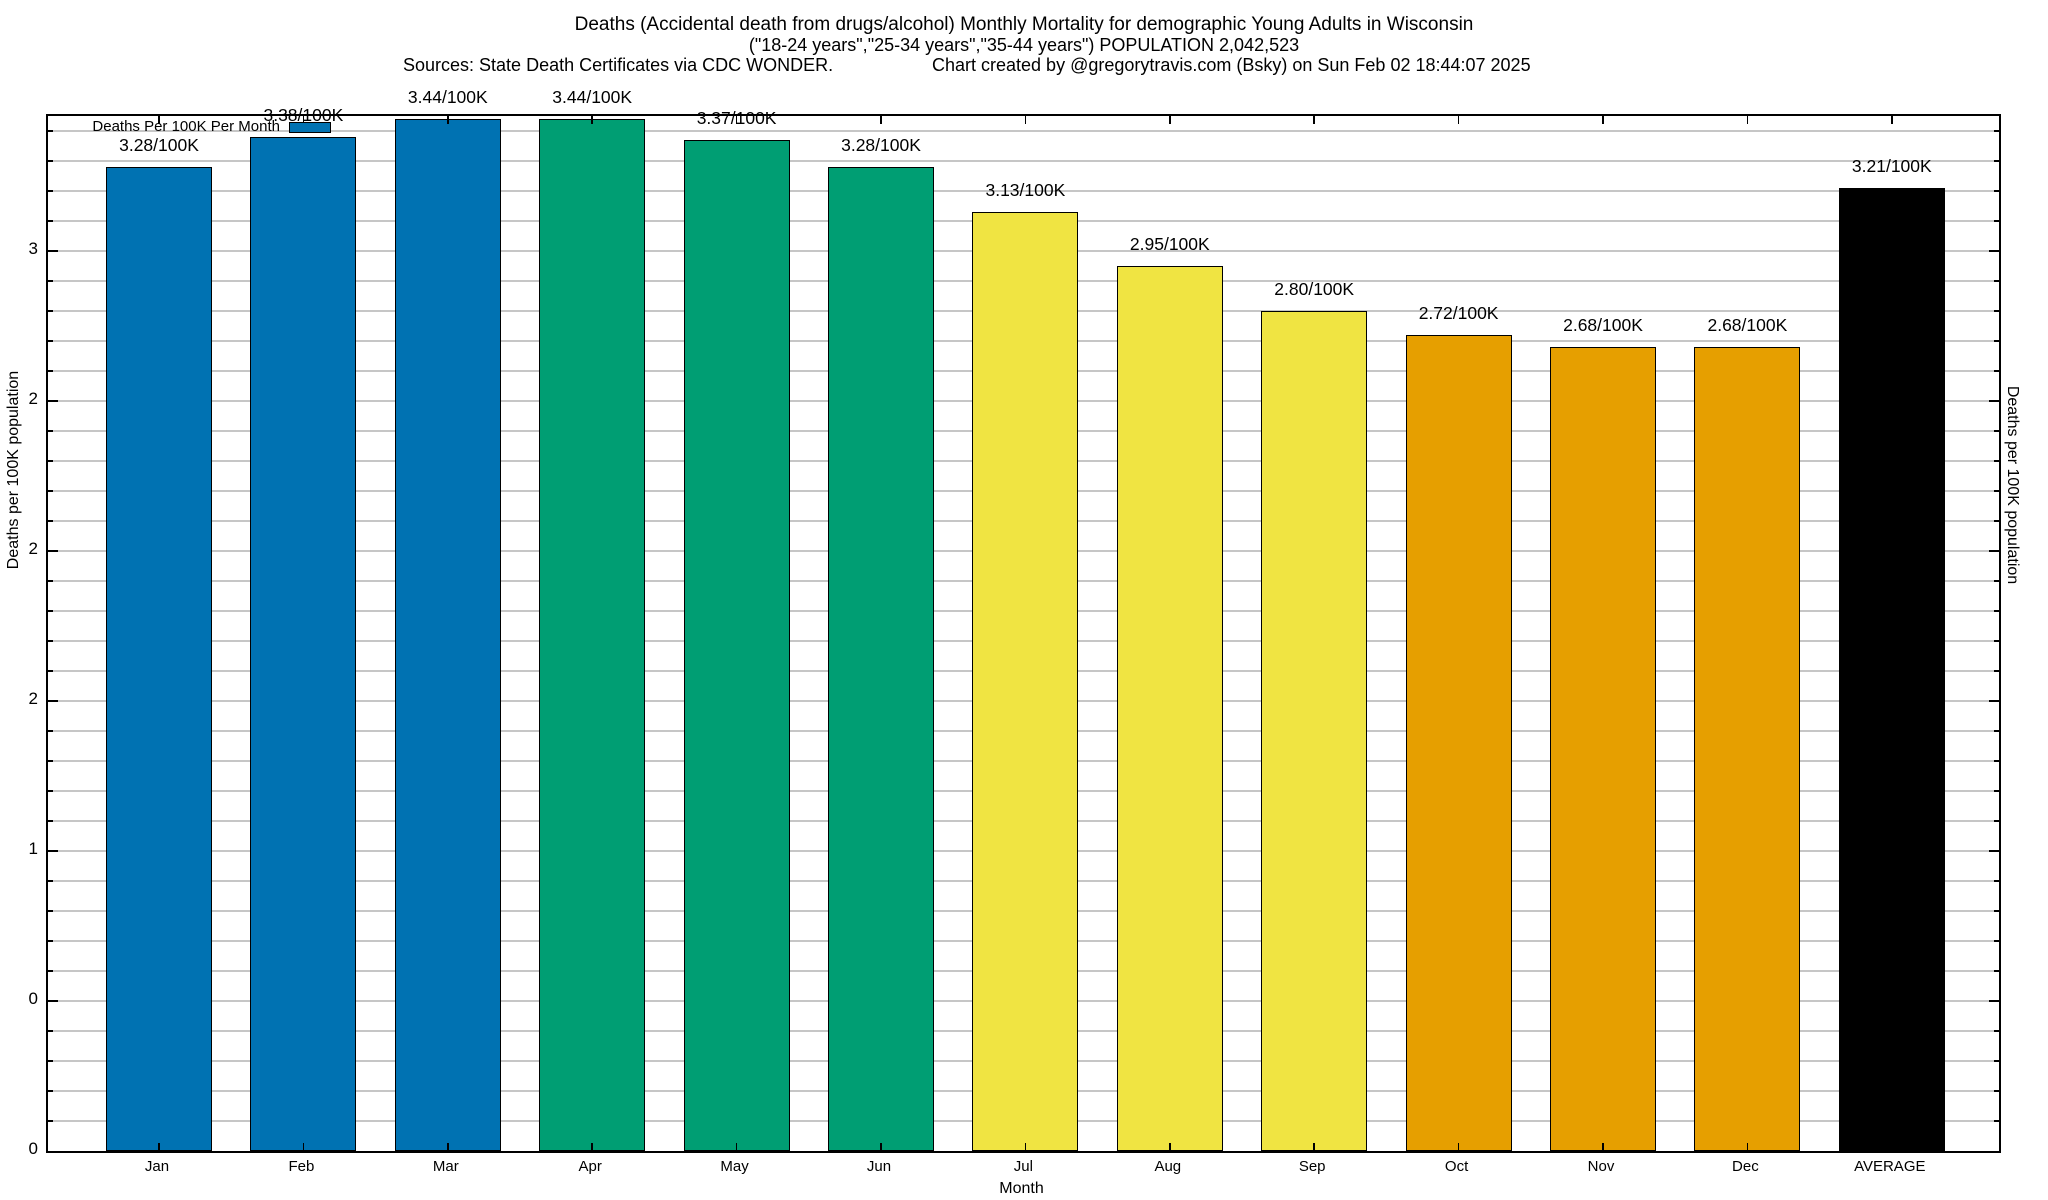 This screenshot has width=2048, height=1200. I want to click on bar-value-label: 3.21/100K, so click(1891, 166).